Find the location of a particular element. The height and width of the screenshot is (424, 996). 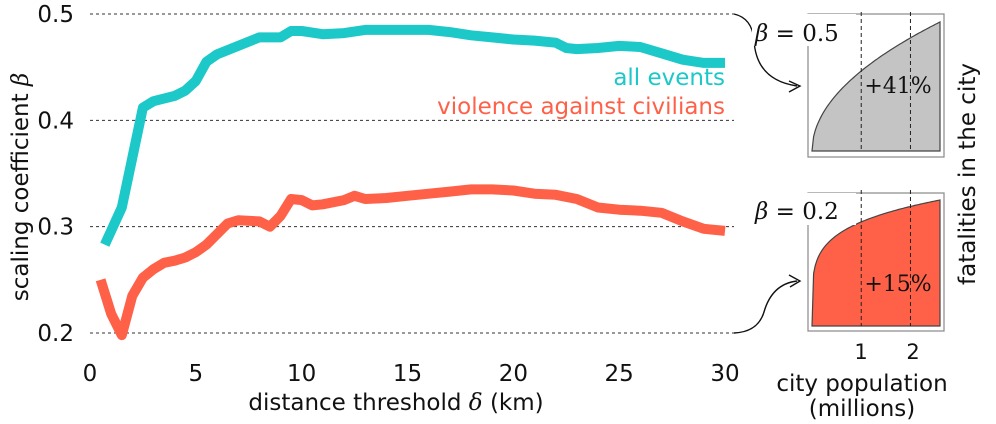

legend-violence-against-civilians: violence against civilians is located at coordinates (581, 107).